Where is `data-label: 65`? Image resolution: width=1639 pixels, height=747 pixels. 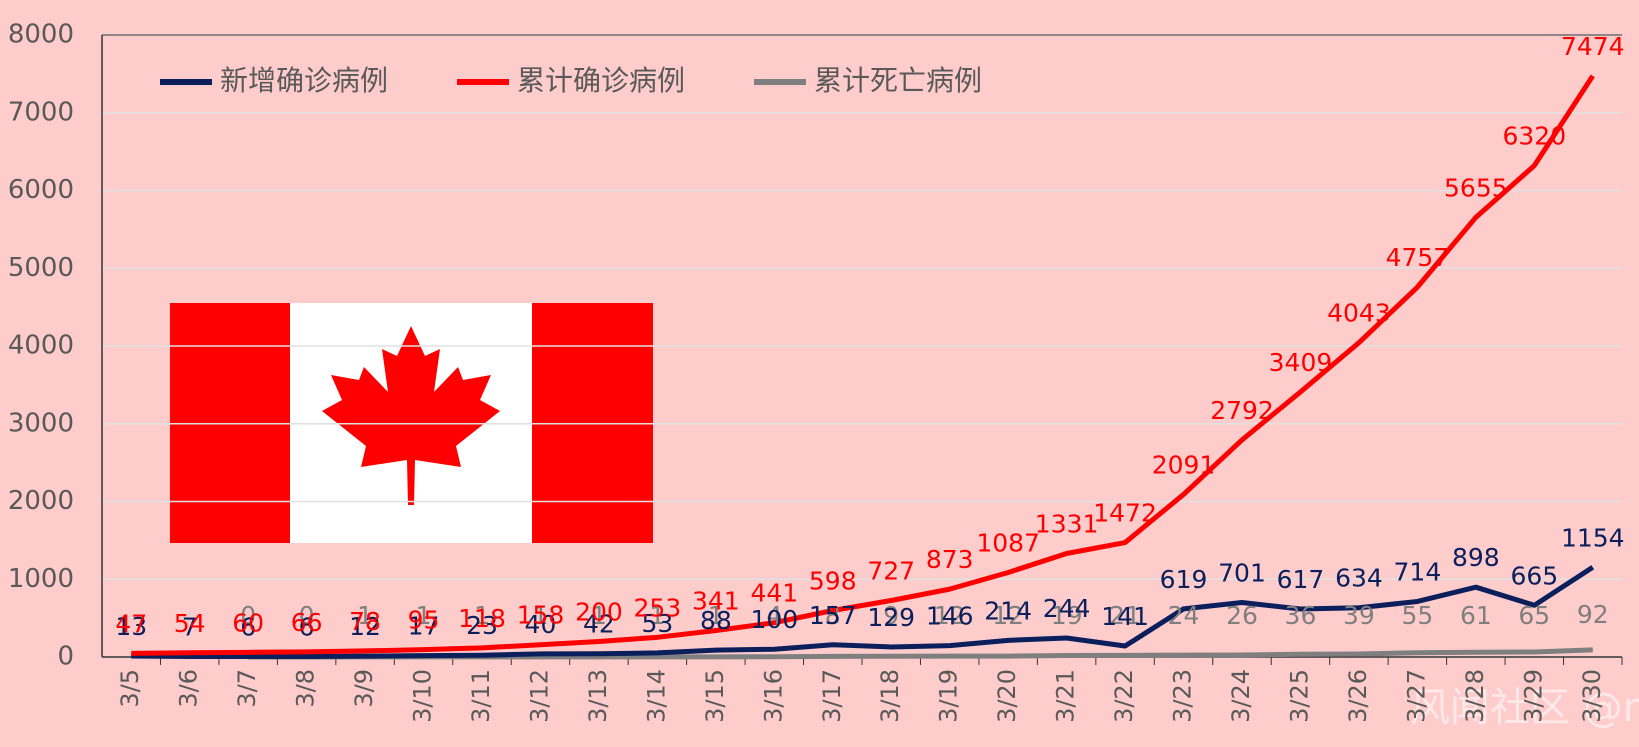 data-label: 65 is located at coordinates (1534, 615).